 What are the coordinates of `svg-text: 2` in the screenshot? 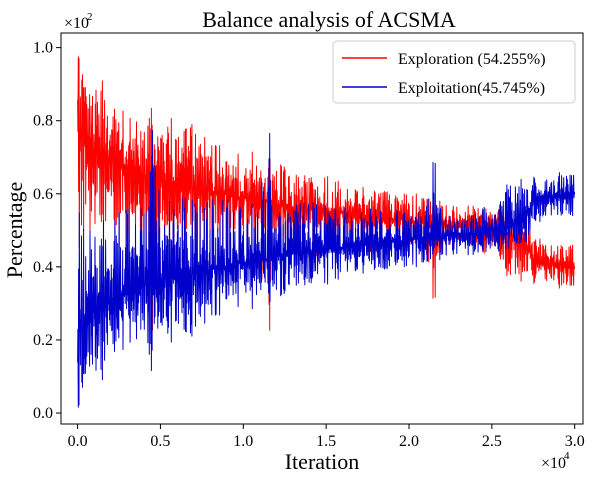 It's located at (90, 17).